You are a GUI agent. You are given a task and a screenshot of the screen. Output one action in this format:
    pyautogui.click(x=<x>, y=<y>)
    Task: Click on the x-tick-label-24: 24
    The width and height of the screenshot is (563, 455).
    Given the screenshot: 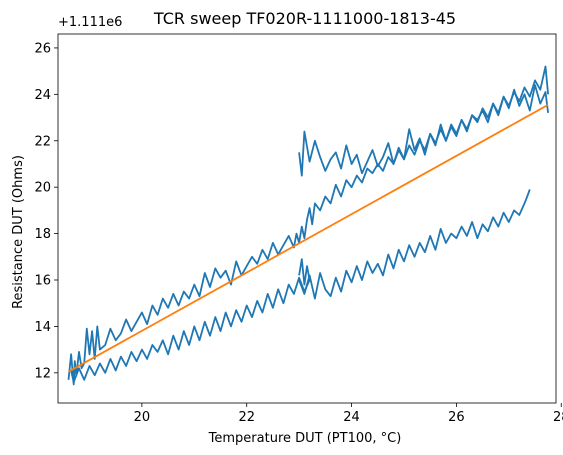 What is the action you would take?
    pyautogui.click(x=351, y=417)
    